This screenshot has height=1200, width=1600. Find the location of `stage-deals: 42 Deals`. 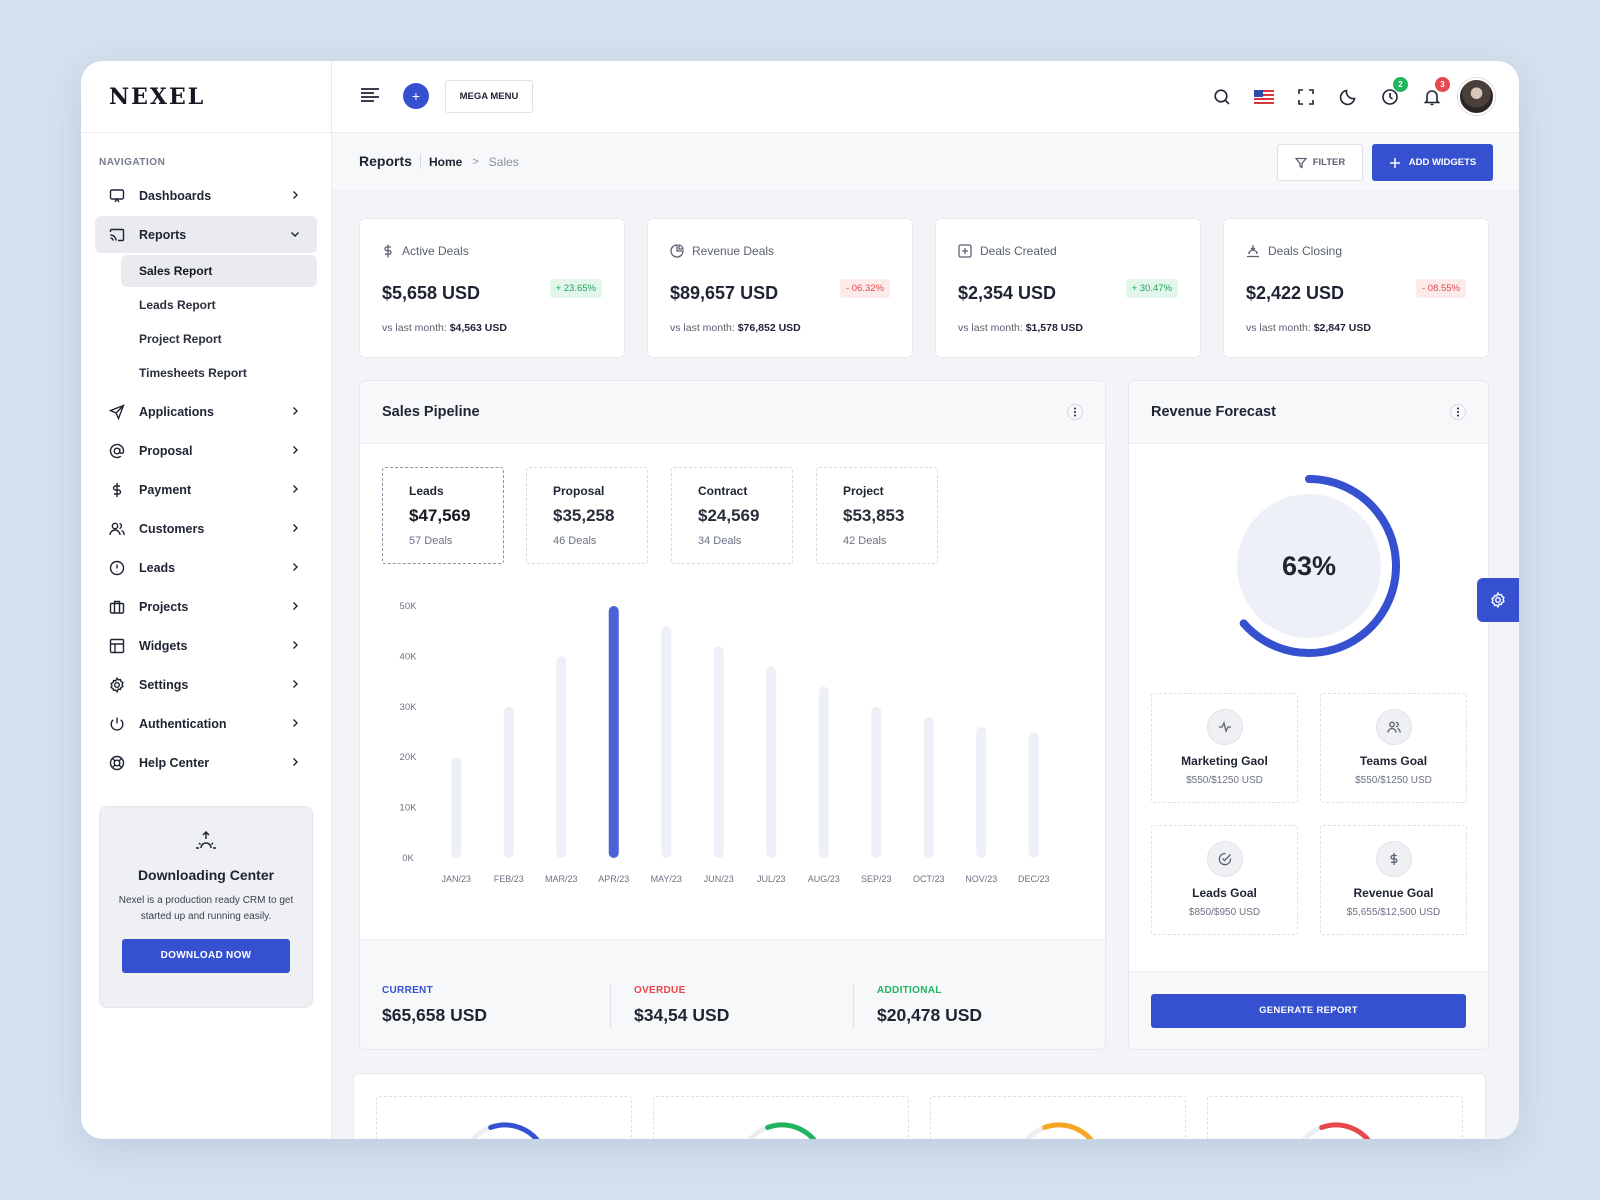

stage-deals: 42 Deals is located at coordinates (865, 541).